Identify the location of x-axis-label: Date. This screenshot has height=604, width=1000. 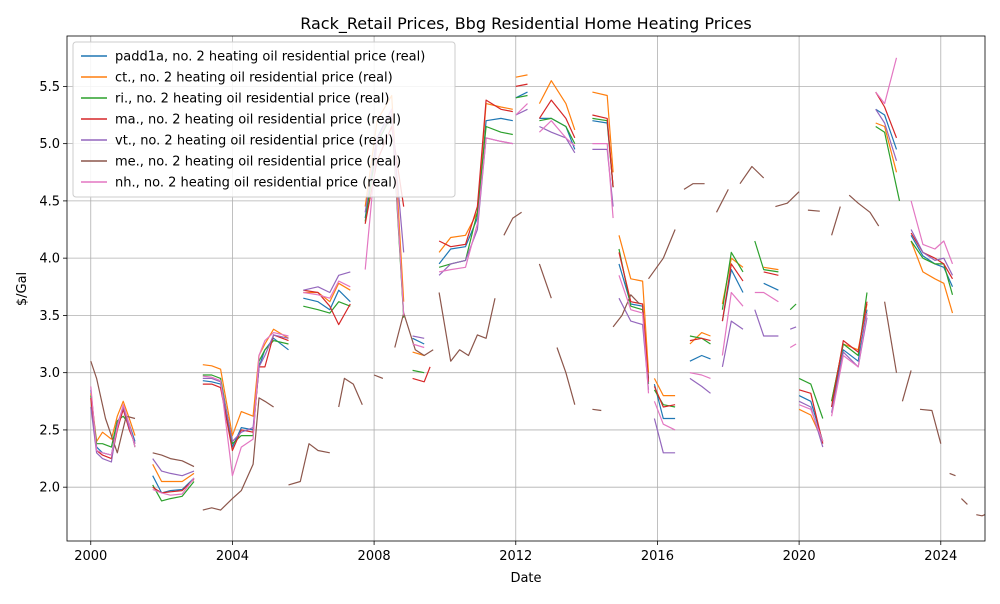
(525, 578).